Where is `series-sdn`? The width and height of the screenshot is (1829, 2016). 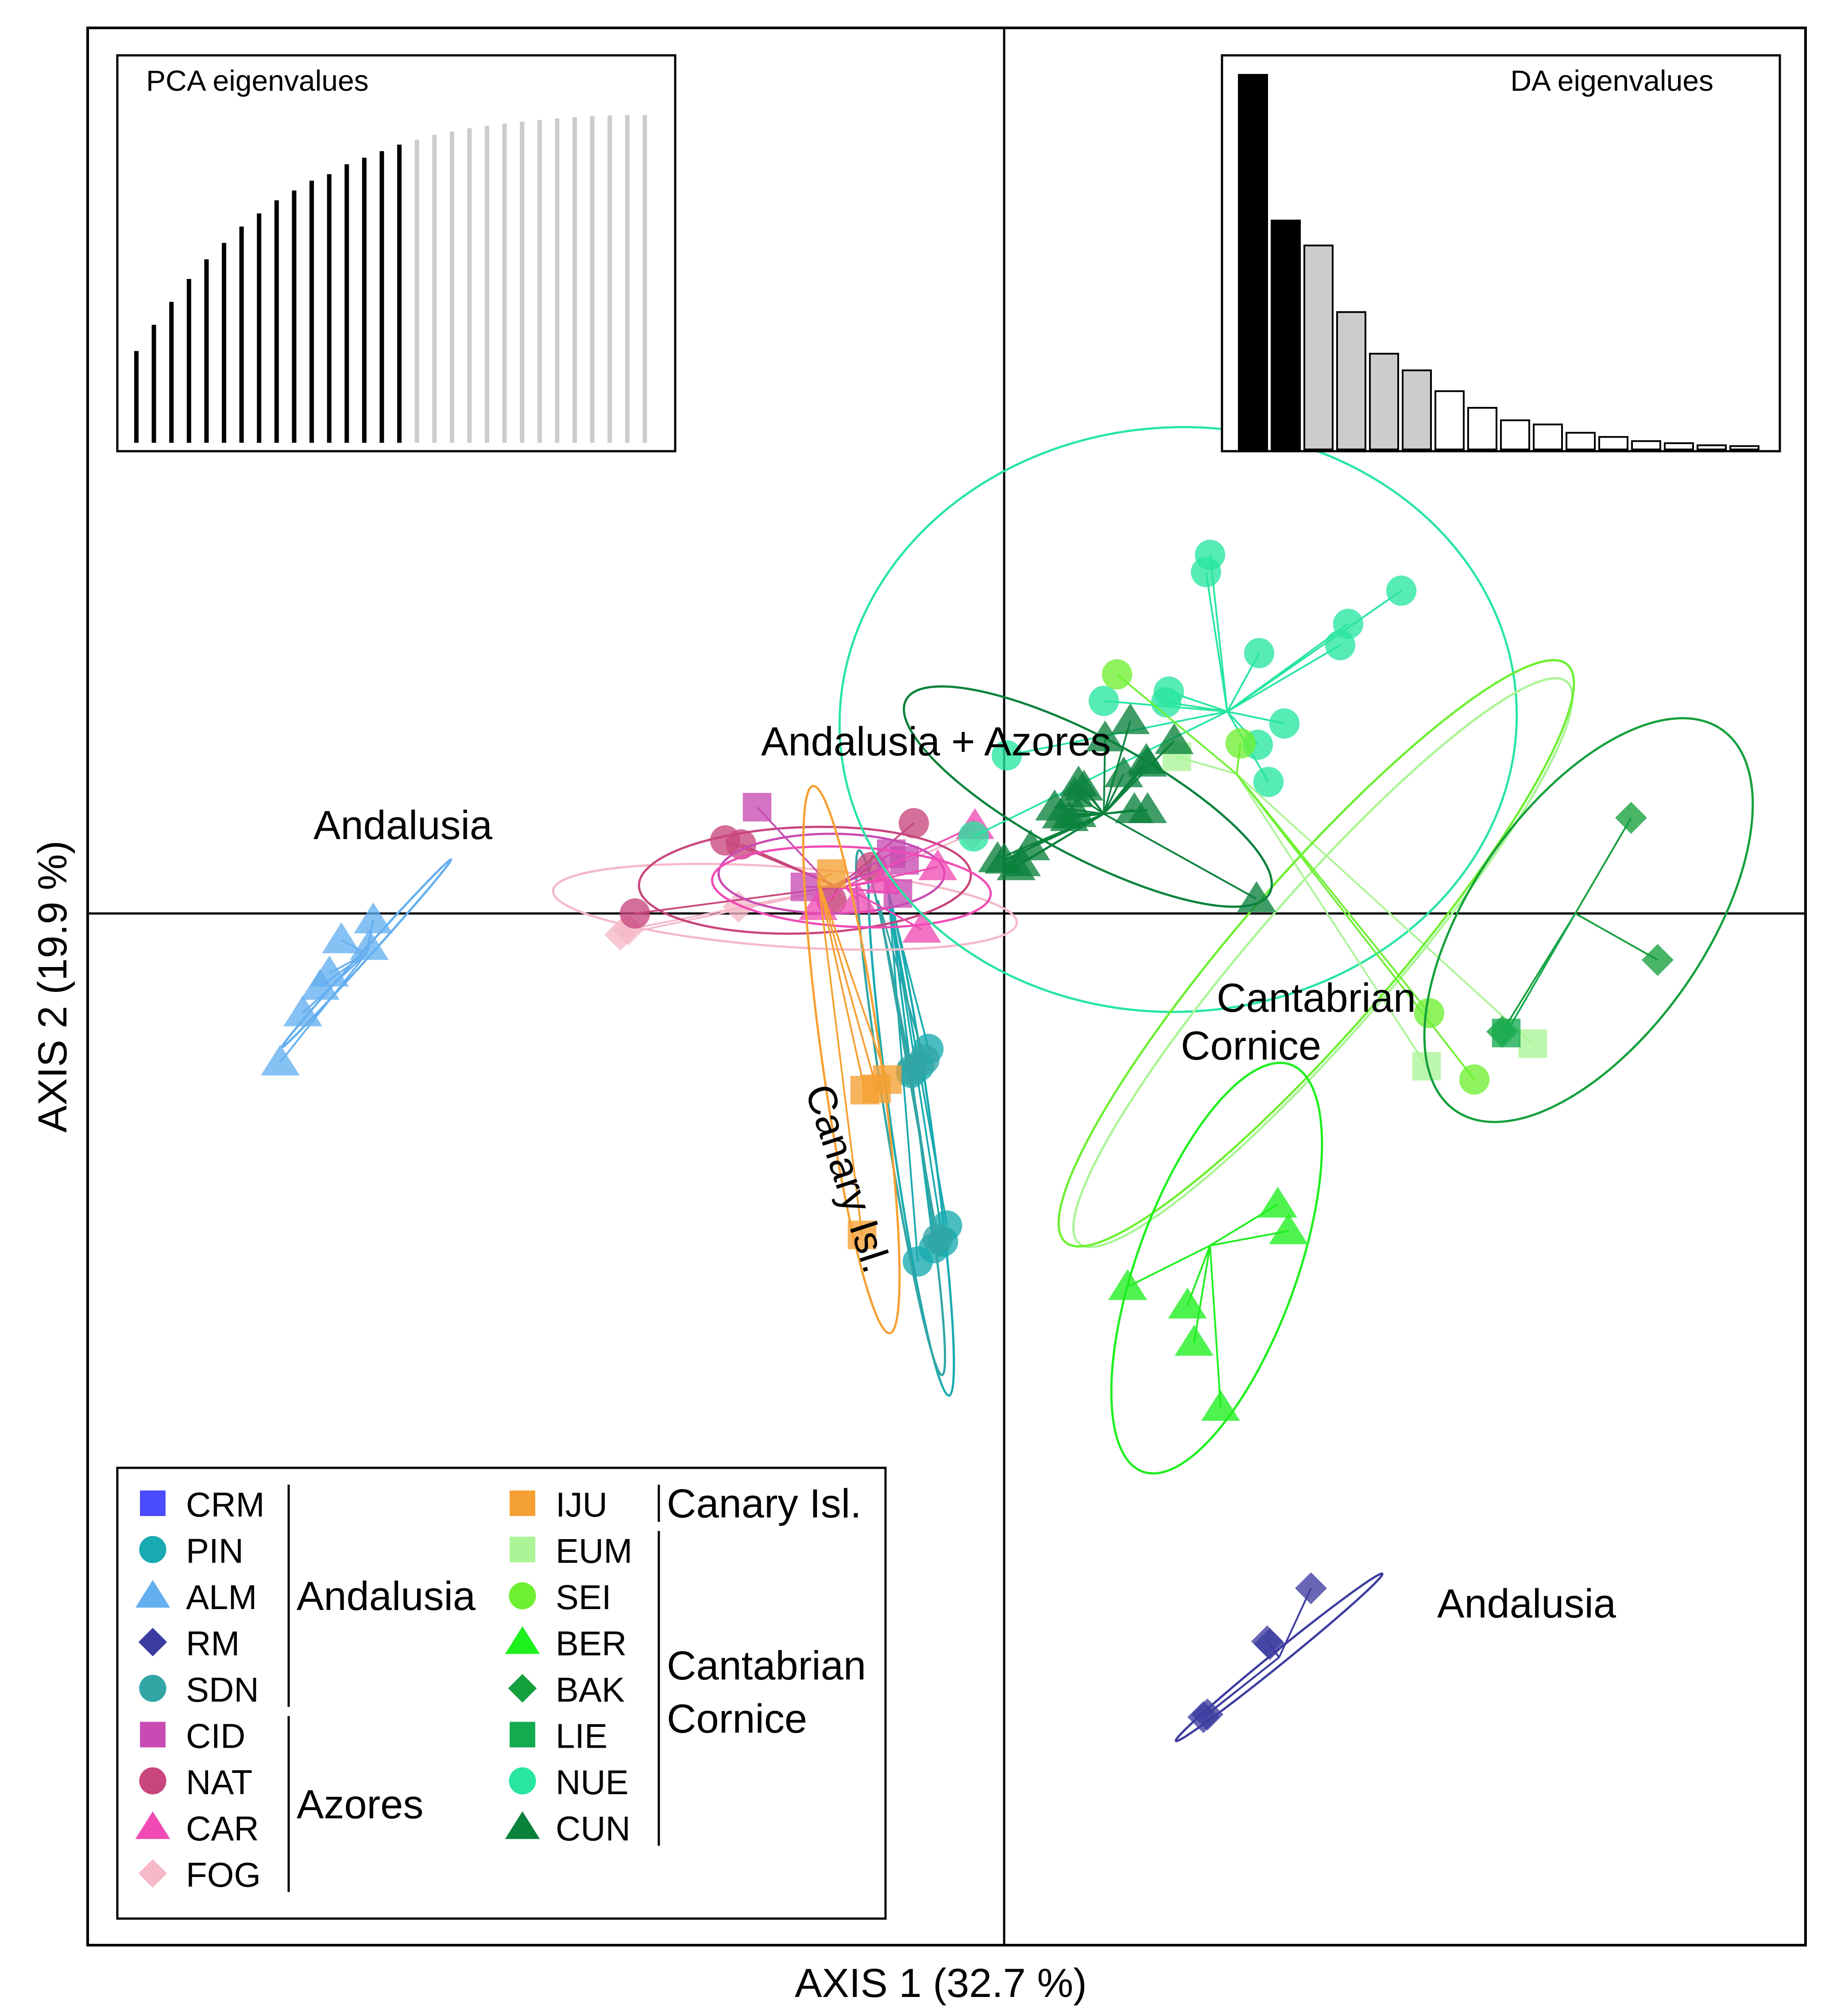
series-sdn is located at coordinates (904, 1113).